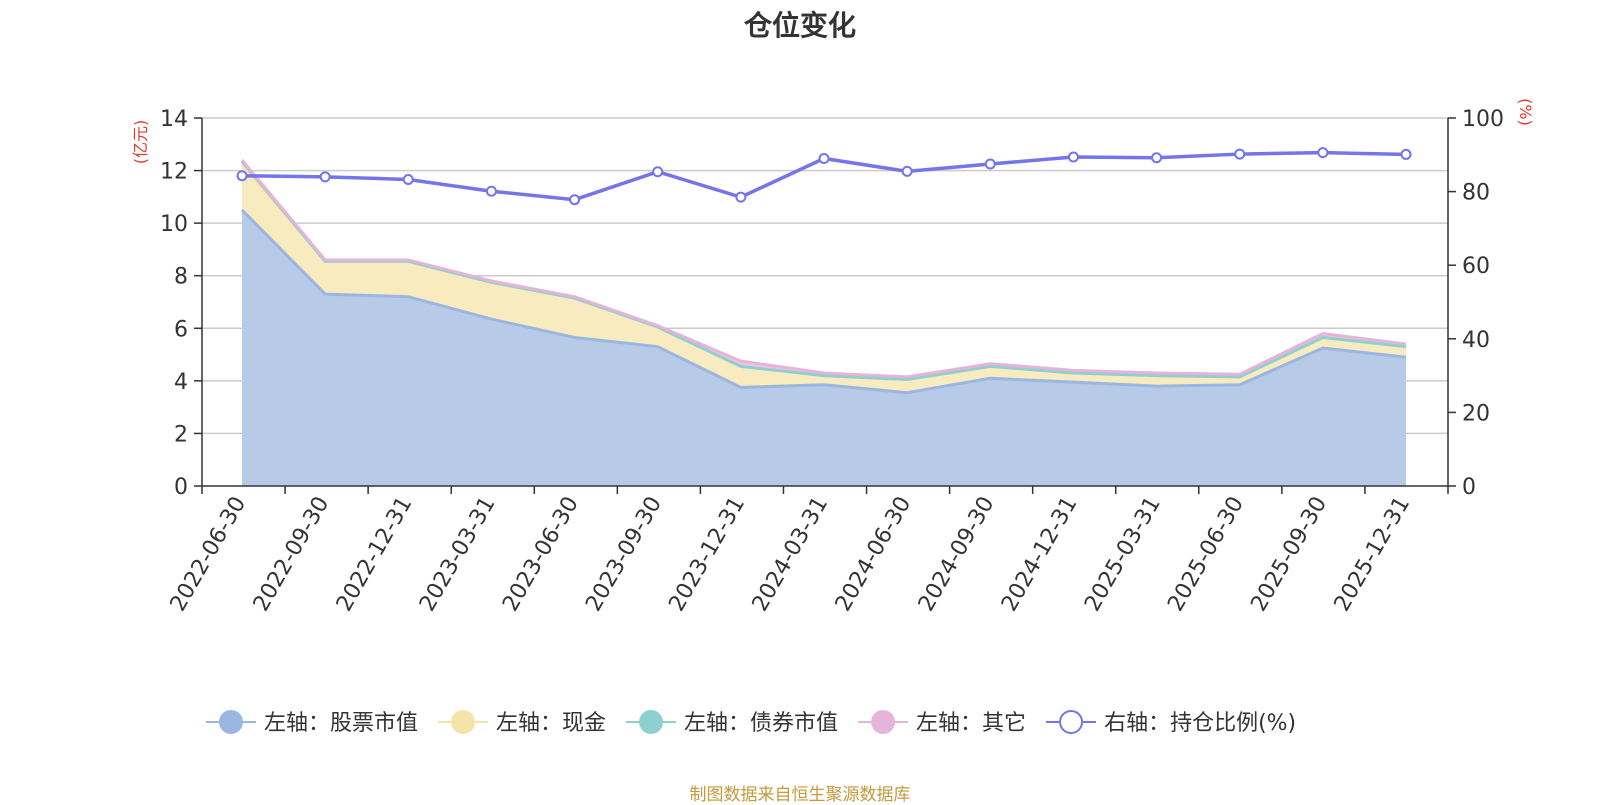  Describe the element at coordinates (375, 554) in the screenshot. I see `x-tick-label: 2022-12-31` at that location.